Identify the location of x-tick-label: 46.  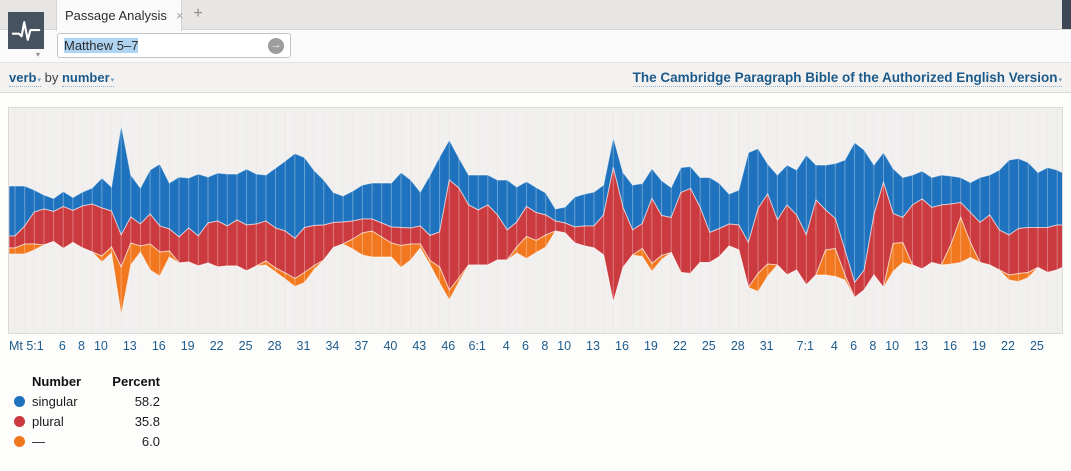
(448, 346).